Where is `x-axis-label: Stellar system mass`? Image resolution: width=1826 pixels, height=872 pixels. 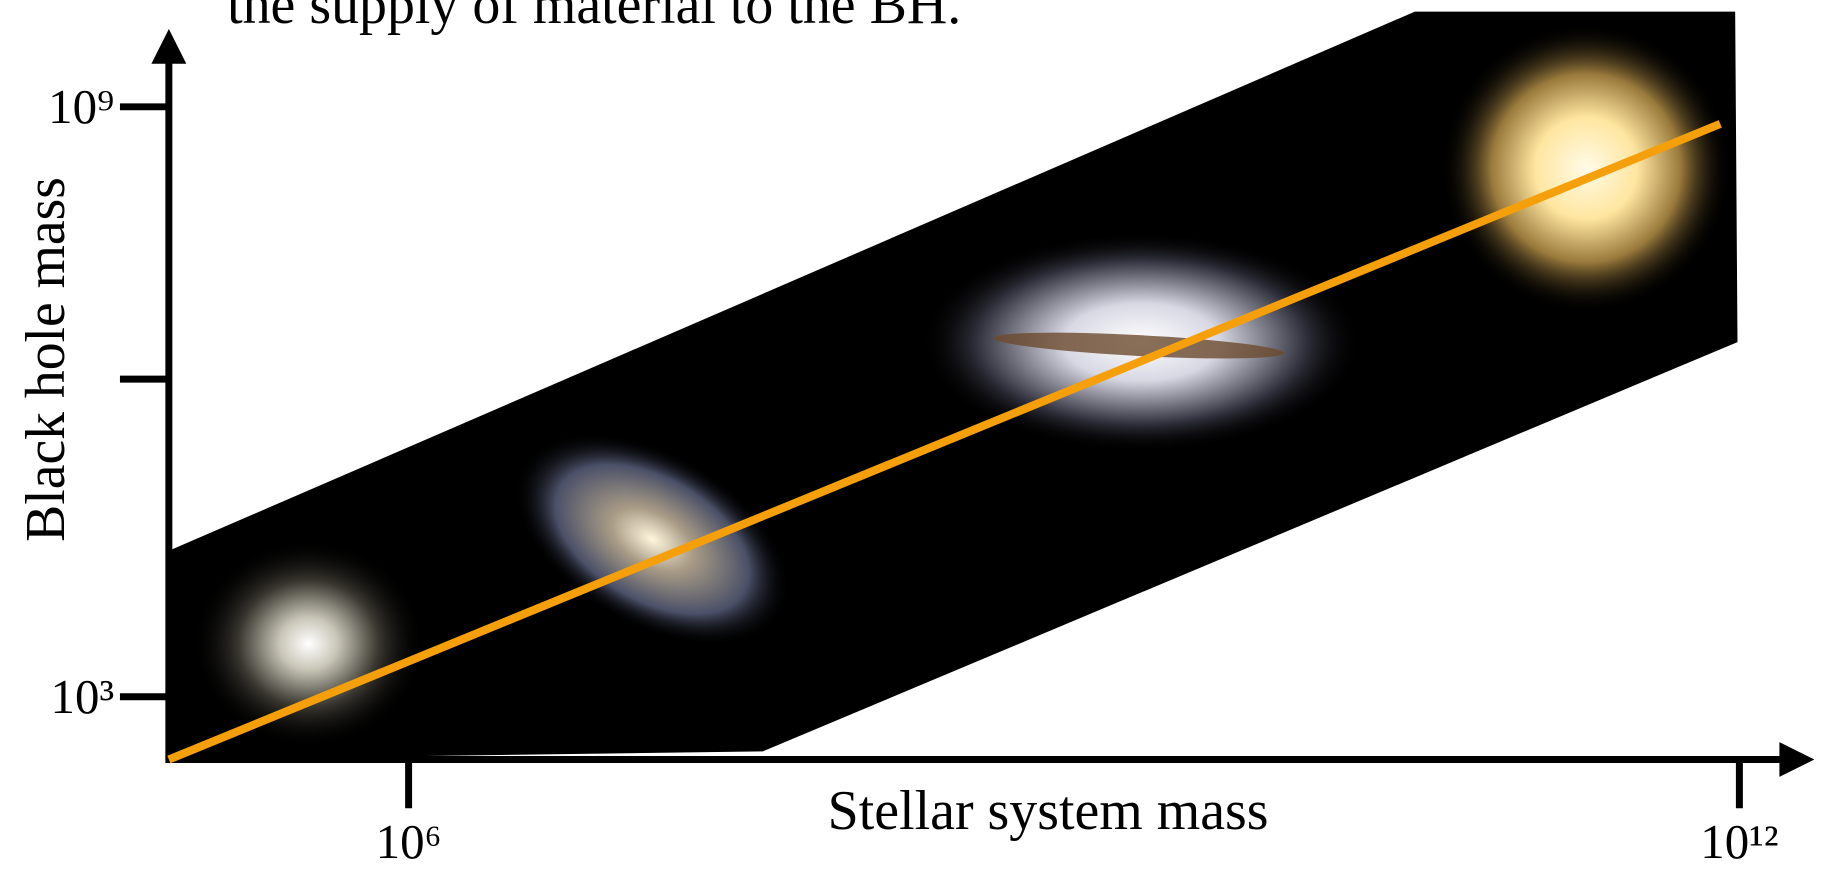 x-axis-label: Stellar system mass is located at coordinates (1048, 811).